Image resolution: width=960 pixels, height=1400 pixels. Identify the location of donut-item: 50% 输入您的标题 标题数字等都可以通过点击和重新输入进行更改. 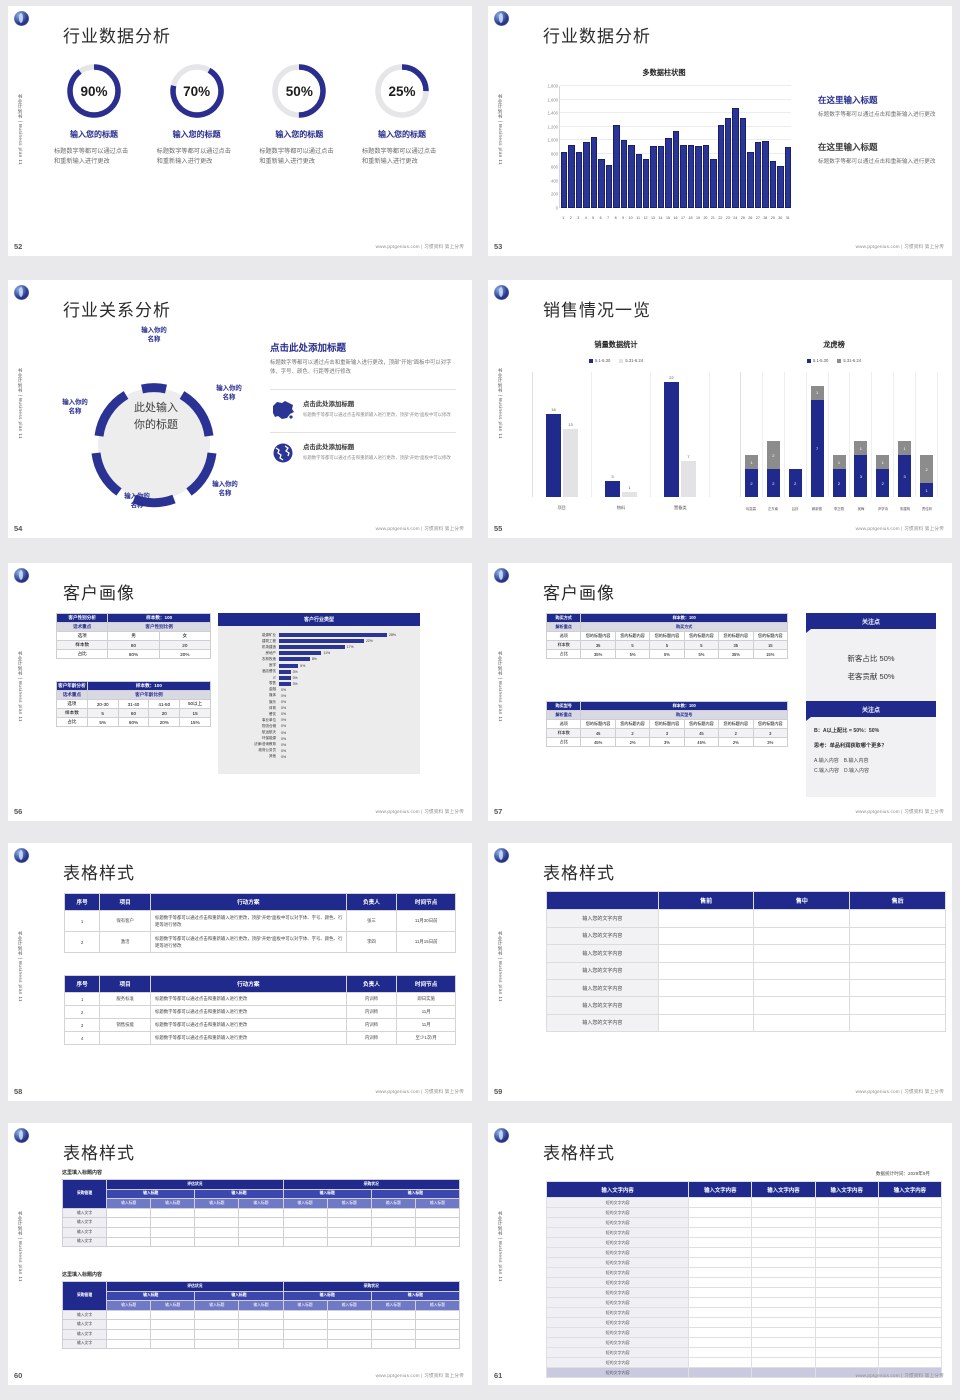
(299, 114).